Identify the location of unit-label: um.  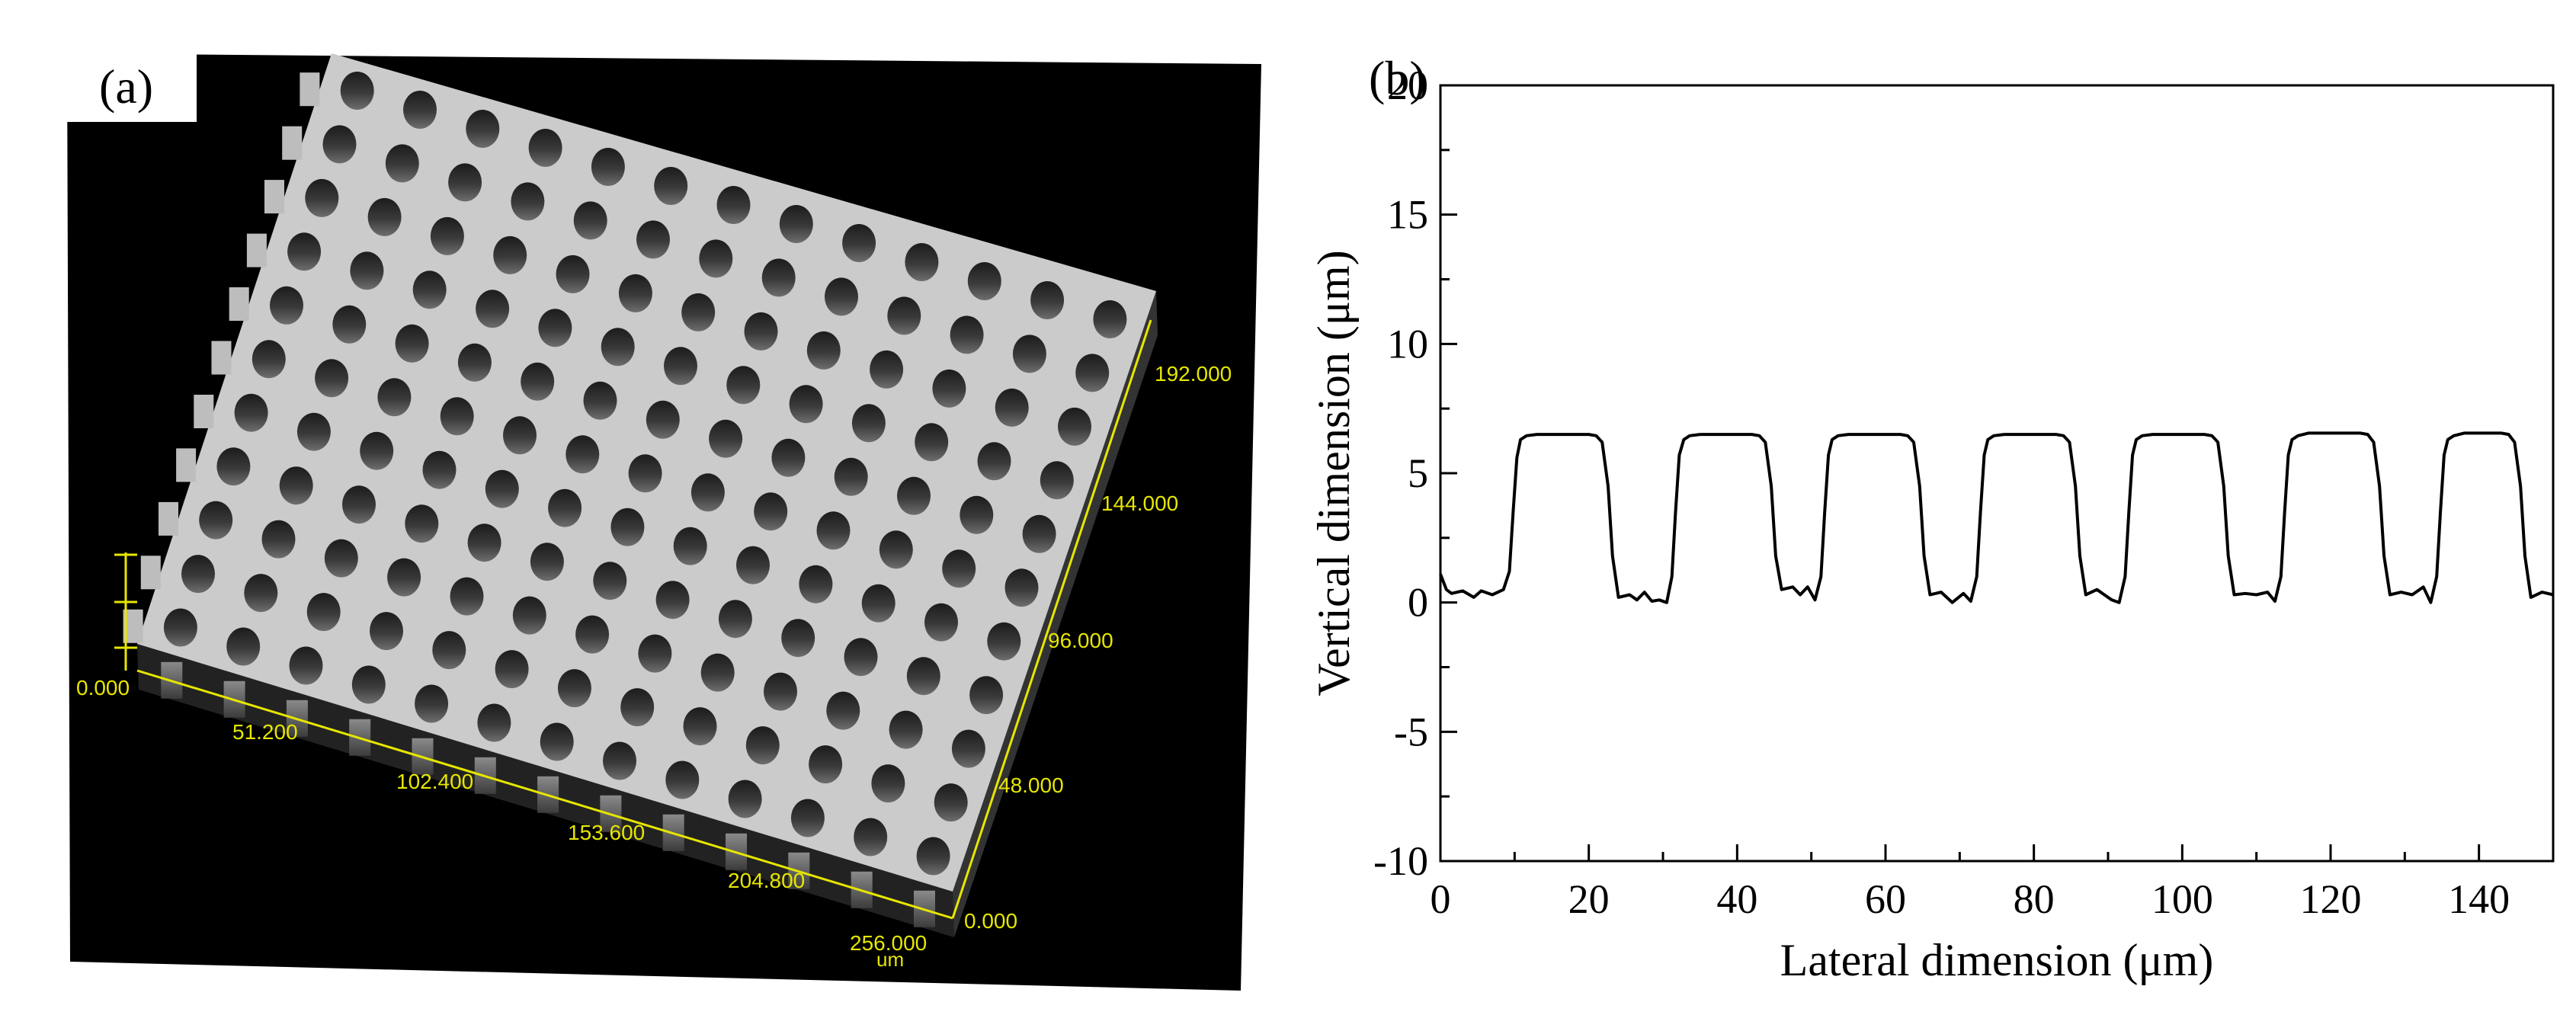
(890, 959).